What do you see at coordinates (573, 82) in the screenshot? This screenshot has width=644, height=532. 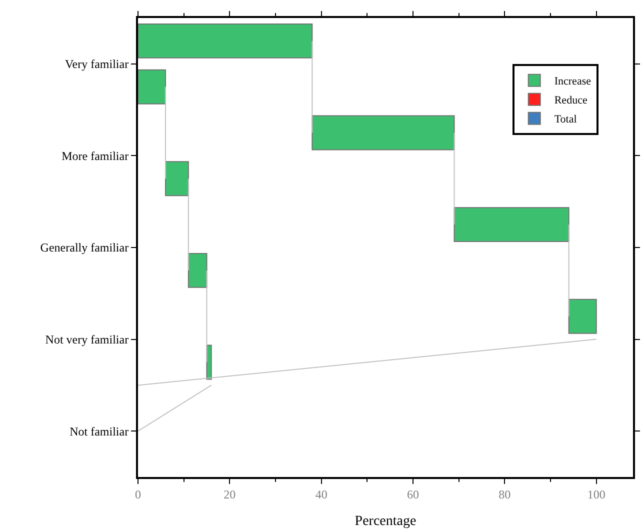 I see `legend-label: Increase` at bounding box center [573, 82].